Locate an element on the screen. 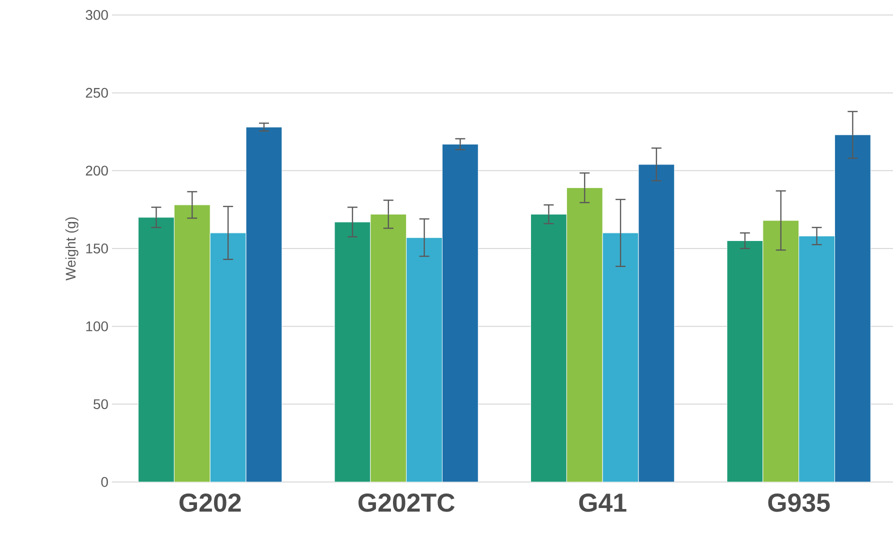 This screenshot has height=555, width=893. x-tick-label: G202TC is located at coordinates (406, 503).